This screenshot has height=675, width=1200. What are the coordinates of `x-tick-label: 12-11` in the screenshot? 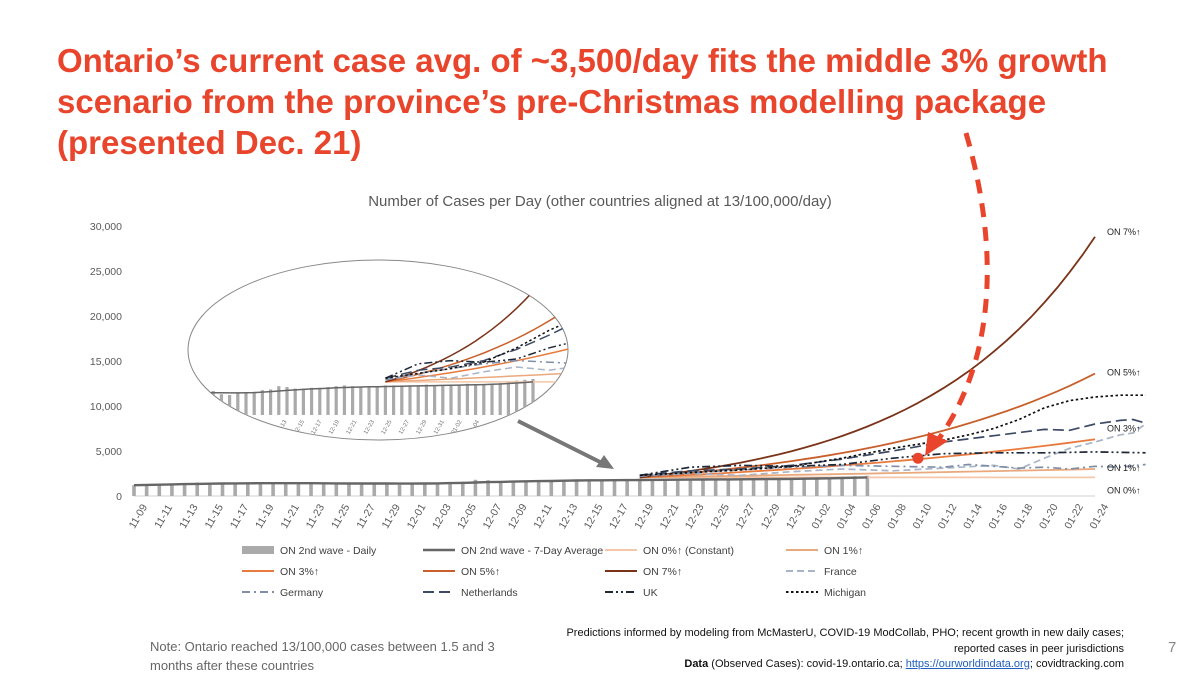 It's located at (543, 516).